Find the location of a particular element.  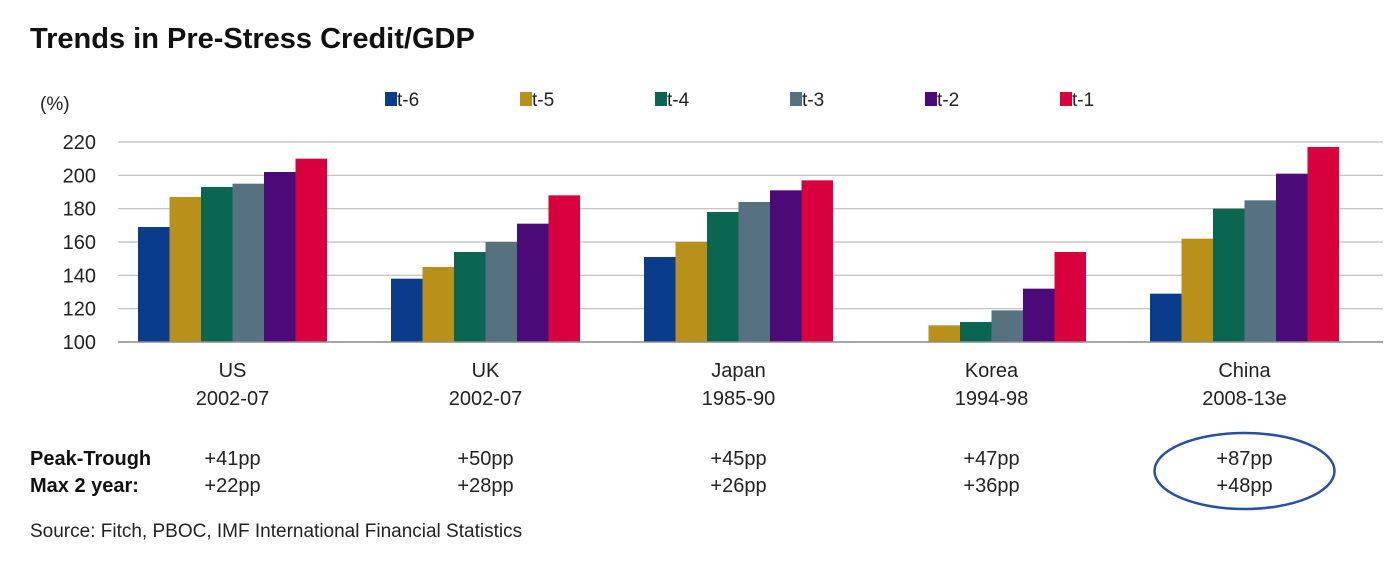

stat-row-label: Peak-Trough is located at coordinates (90, 459).